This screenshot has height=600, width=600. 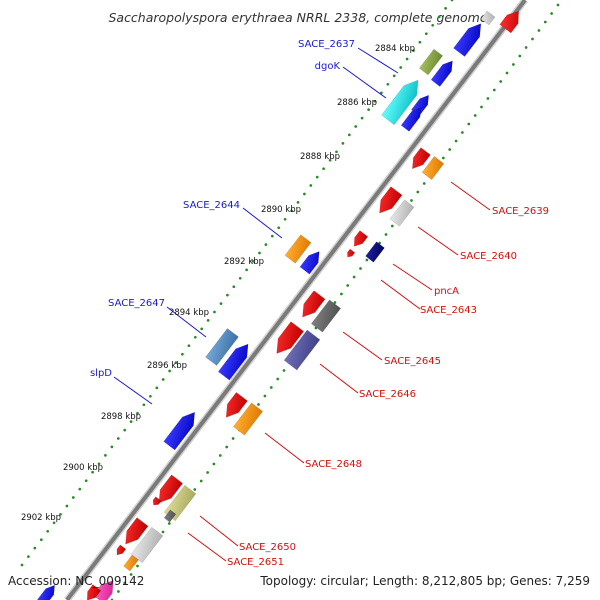 What do you see at coordinates (446, 291) in the screenshot?
I see `gene-label: pncA` at bounding box center [446, 291].